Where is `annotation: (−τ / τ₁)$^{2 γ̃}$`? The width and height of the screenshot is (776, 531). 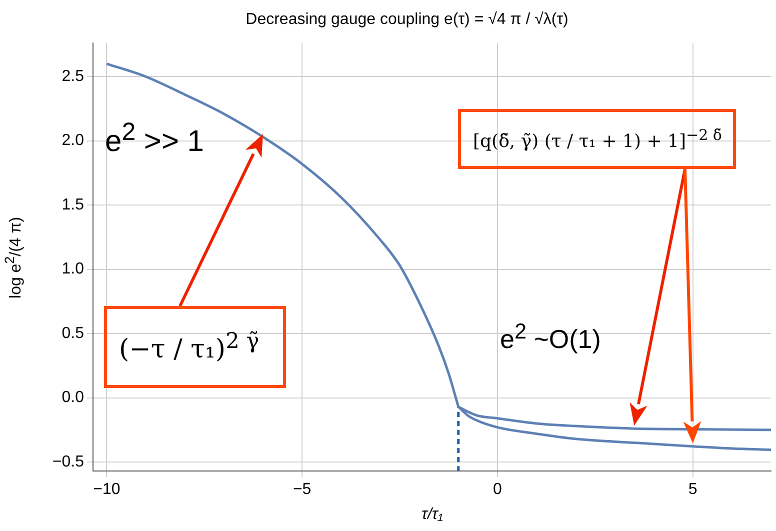
annotation: (−τ / τ₁)$^{2 γ̃}$ is located at coordinates (189, 347).